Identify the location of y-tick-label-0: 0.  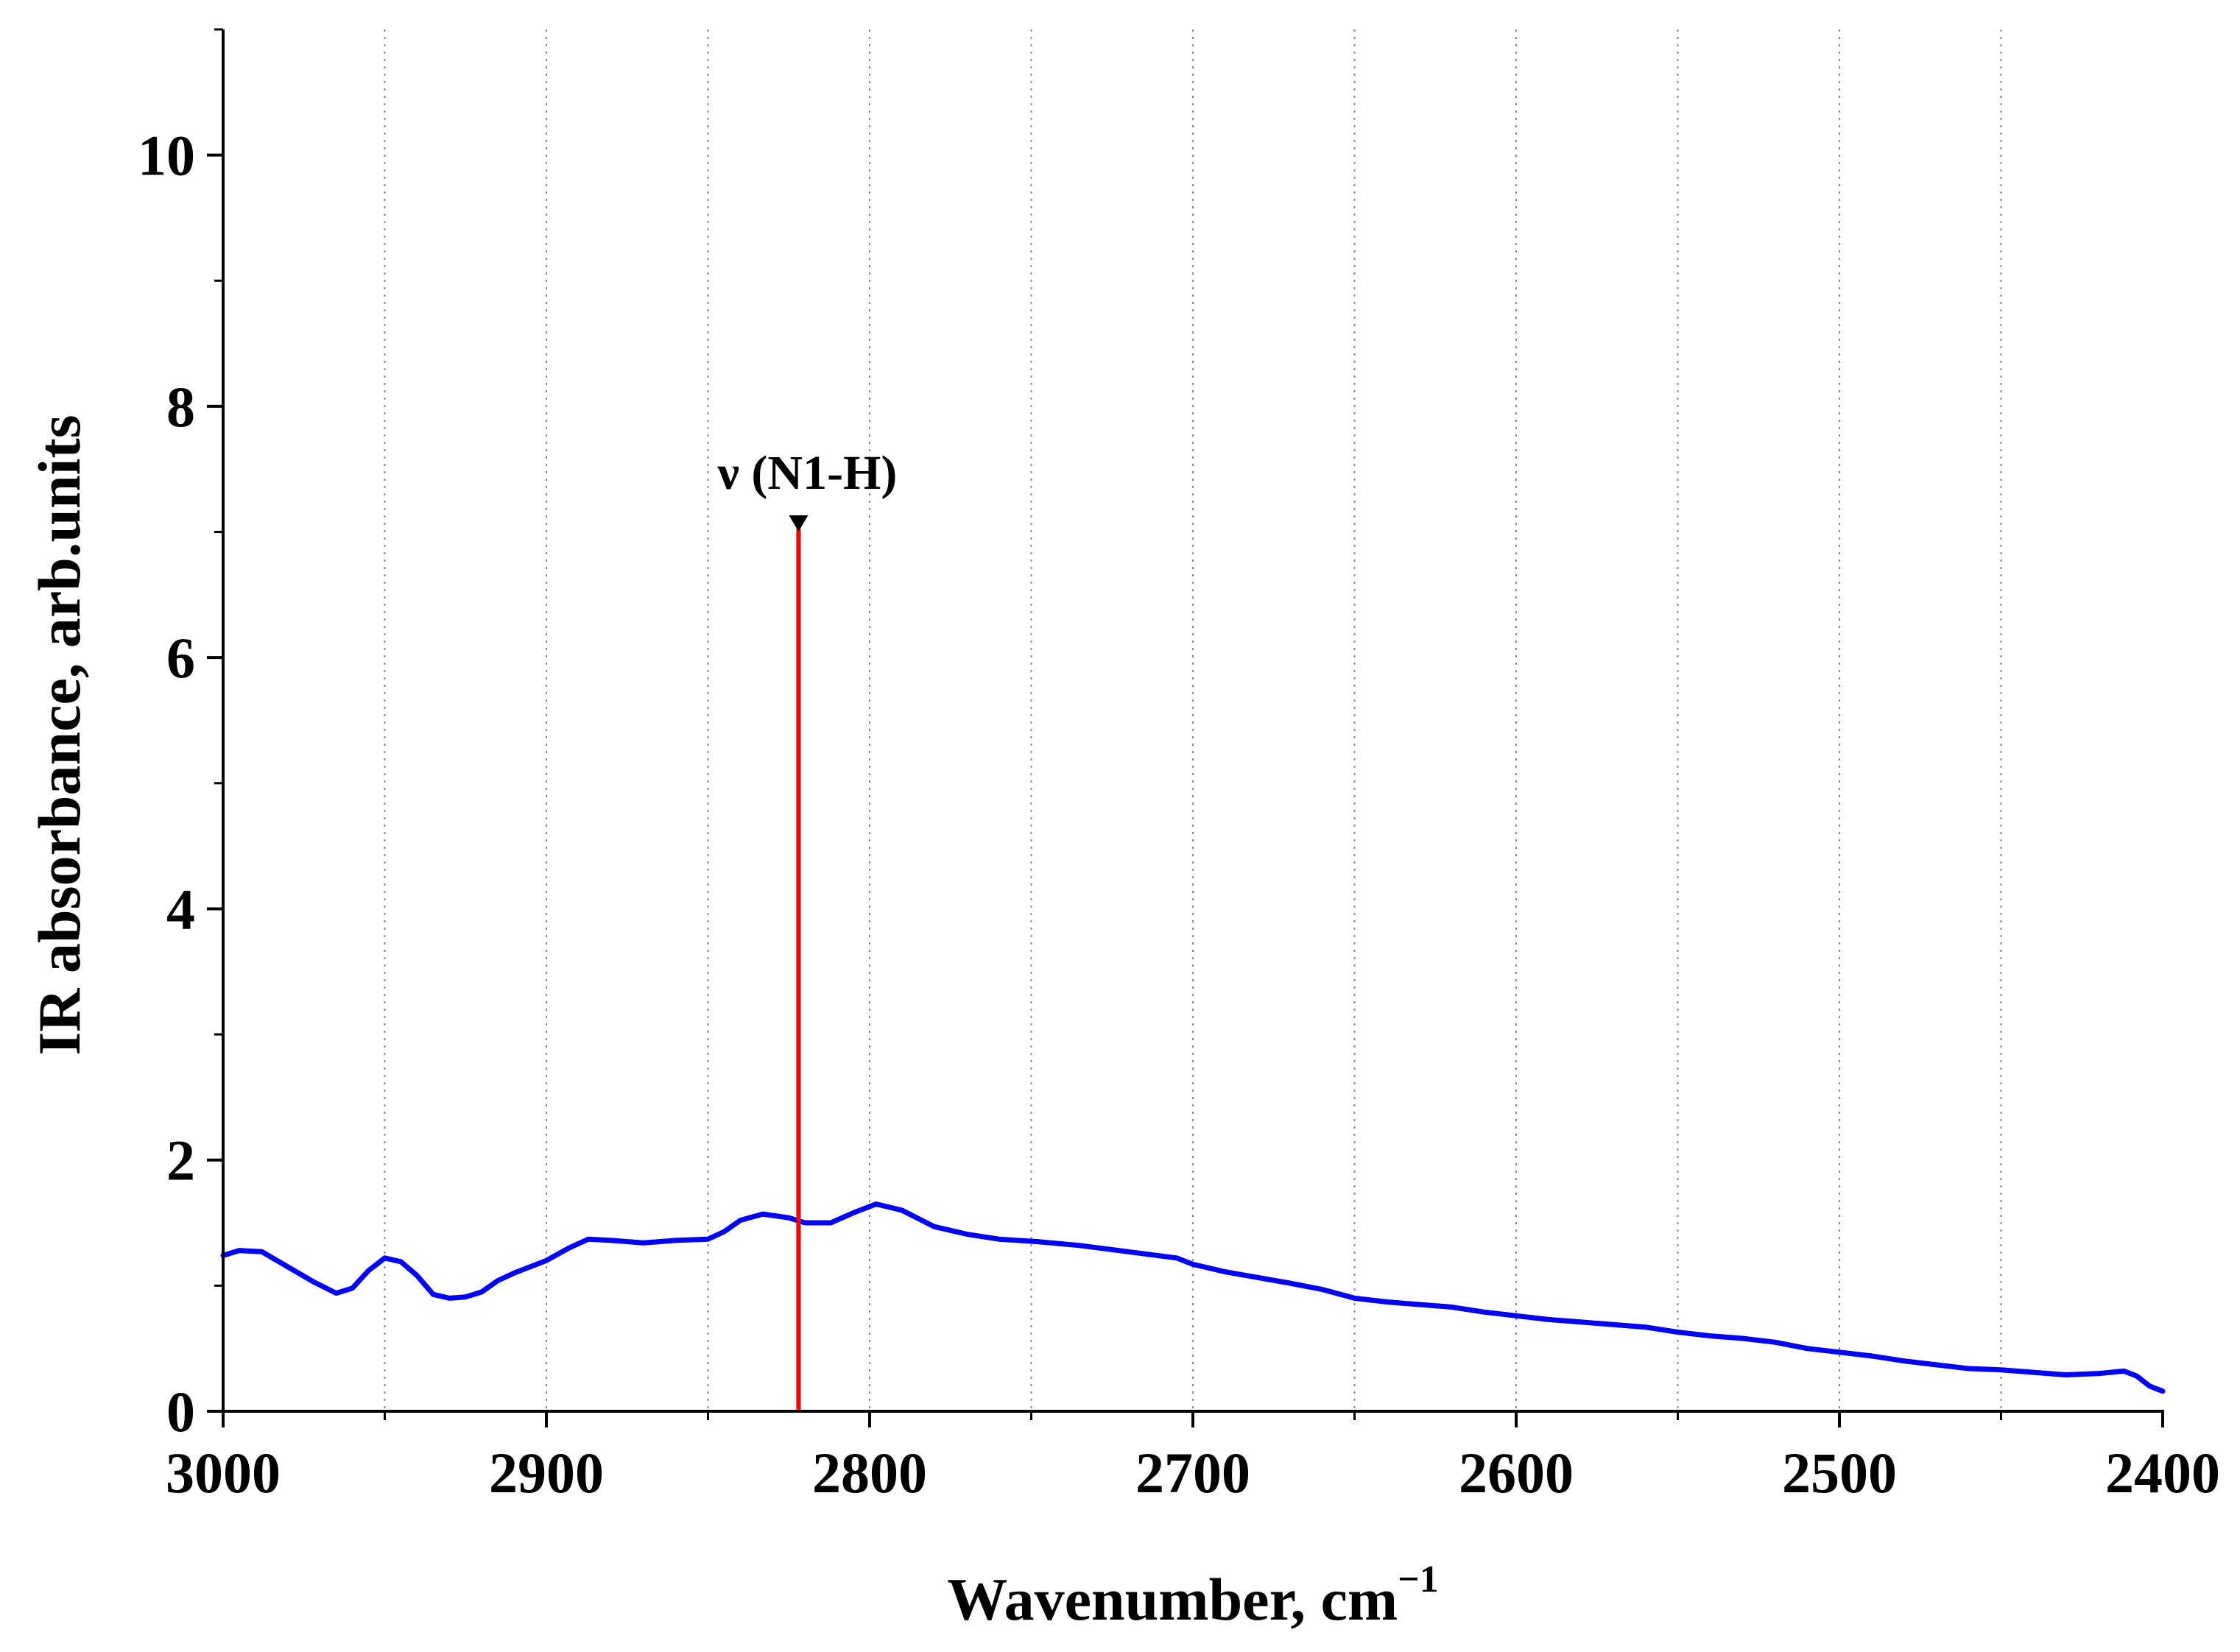
(180, 1412).